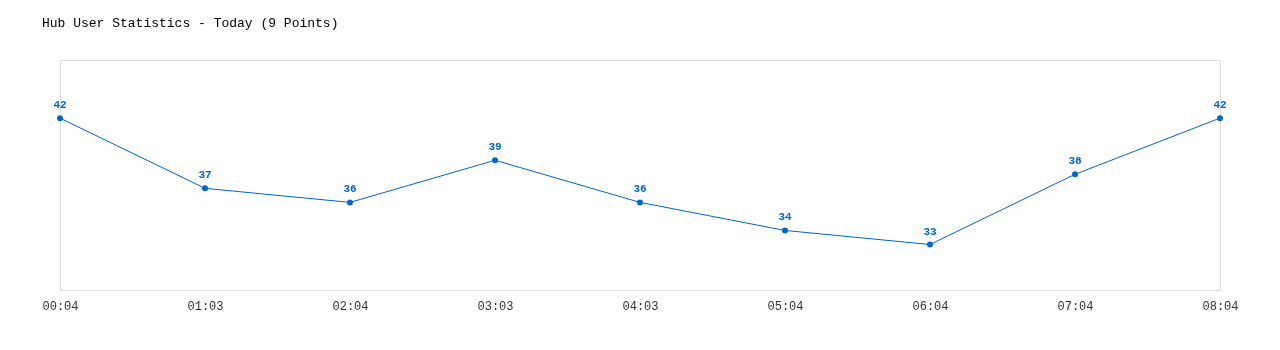 Image resolution: width=1280 pixels, height=350 pixels. What do you see at coordinates (1075, 306) in the screenshot?
I see `x-tick-label: 07:04` at bounding box center [1075, 306].